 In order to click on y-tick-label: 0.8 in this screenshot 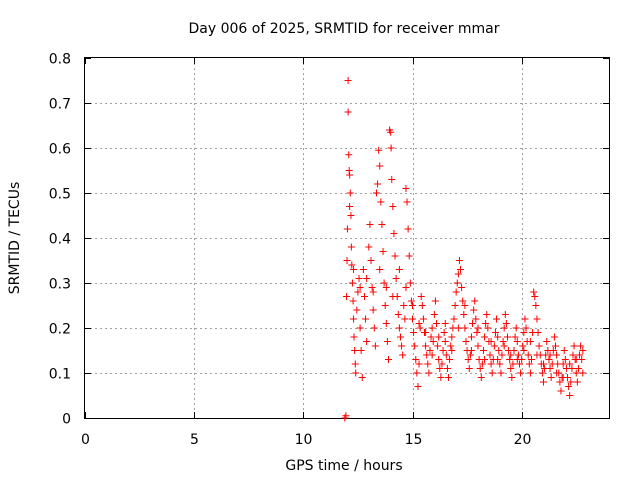, I will do `click(60, 60)`.